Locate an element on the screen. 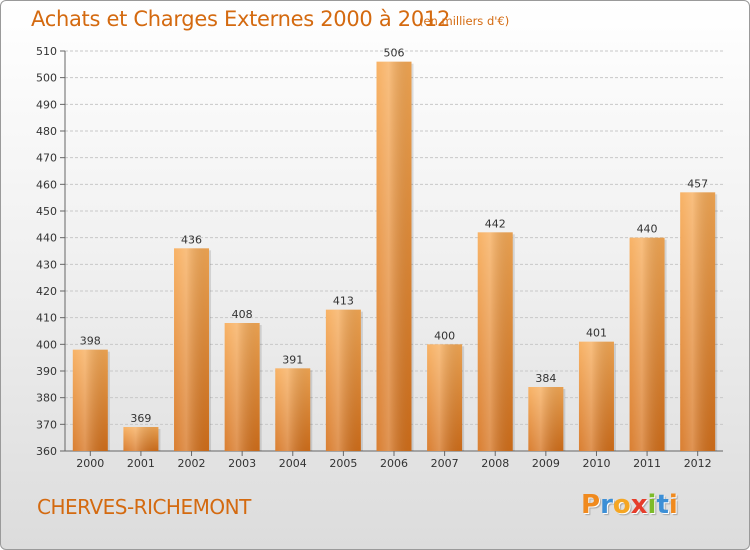 This screenshot has height=550, width=750. y-tick-label: 460 is located at coordinates (46, 184).